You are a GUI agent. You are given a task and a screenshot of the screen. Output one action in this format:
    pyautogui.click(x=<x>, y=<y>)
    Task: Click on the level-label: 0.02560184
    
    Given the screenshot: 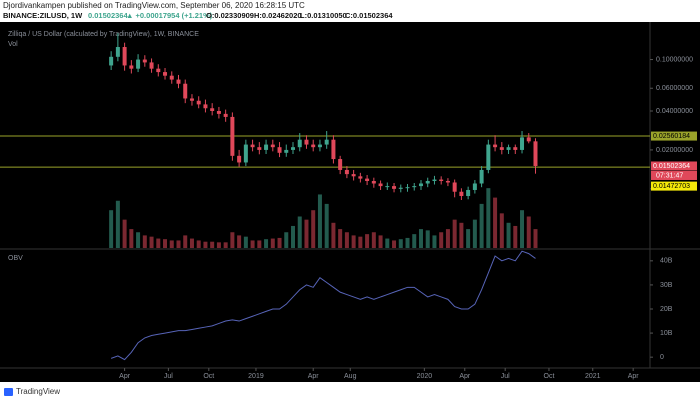 What is the action you would take?
    pyautogui.click(x=671, y=136)
    